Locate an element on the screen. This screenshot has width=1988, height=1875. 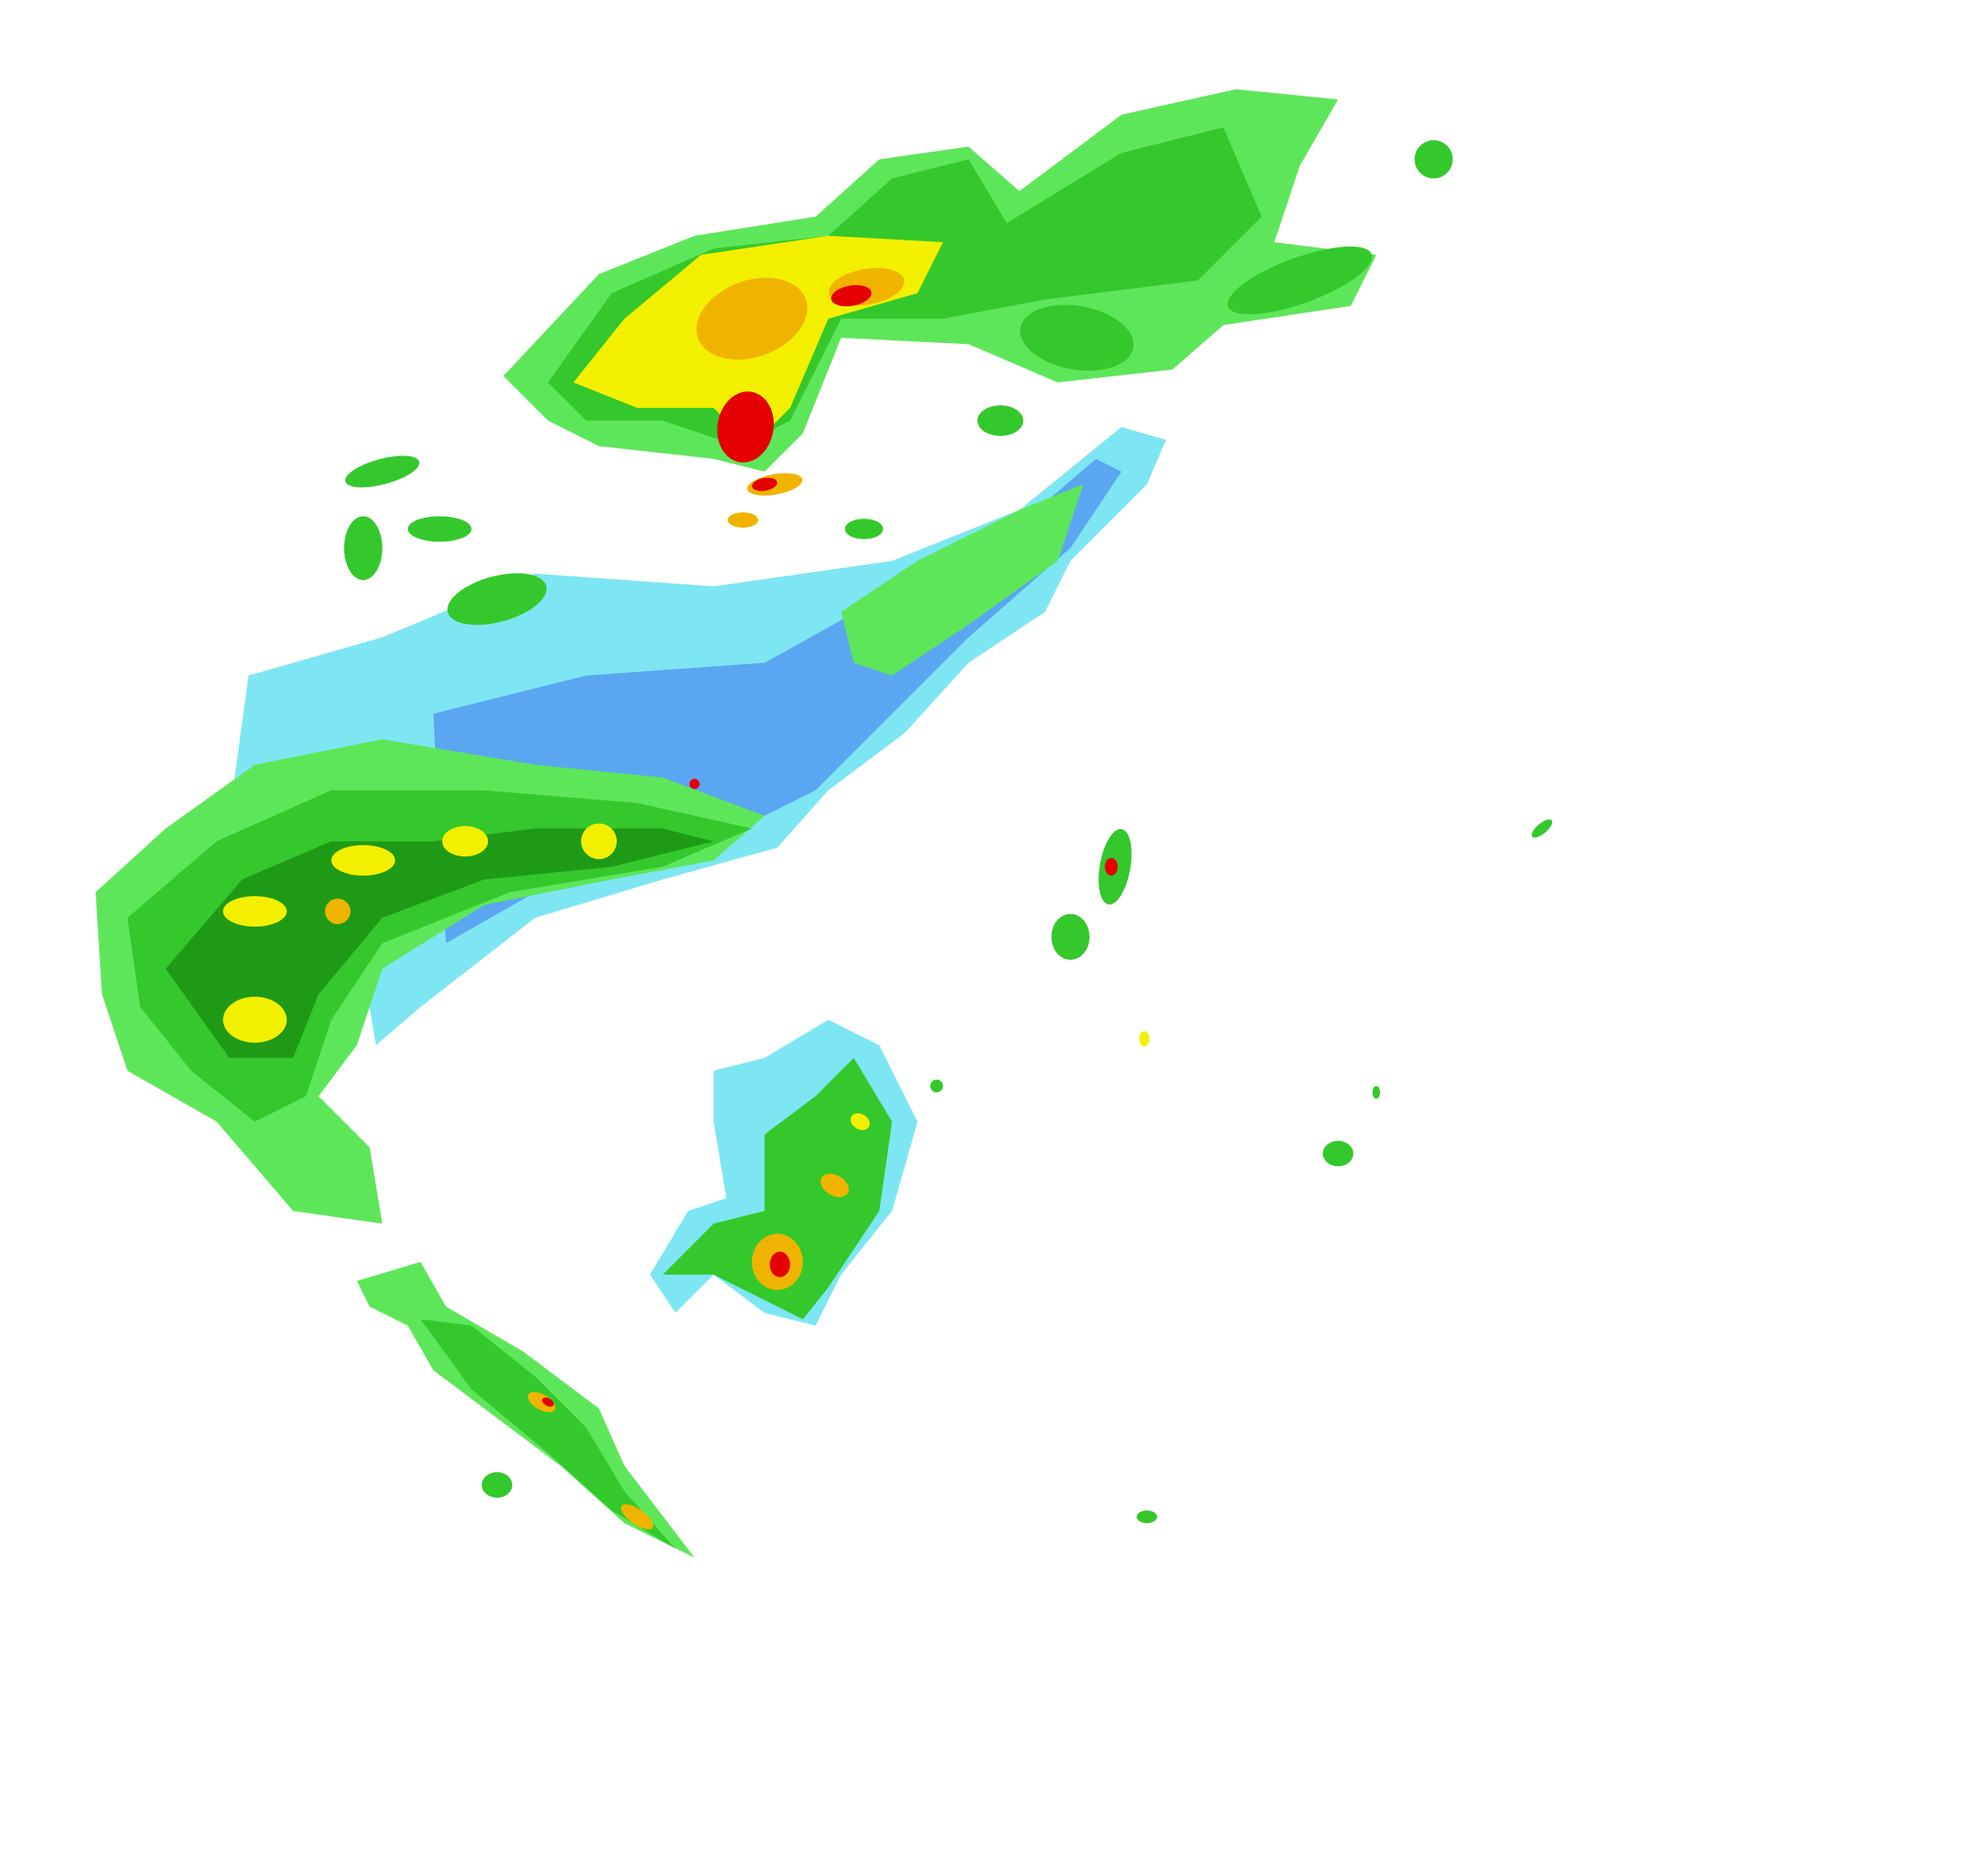
echo-green-middle is located at coordinates (962, 580).